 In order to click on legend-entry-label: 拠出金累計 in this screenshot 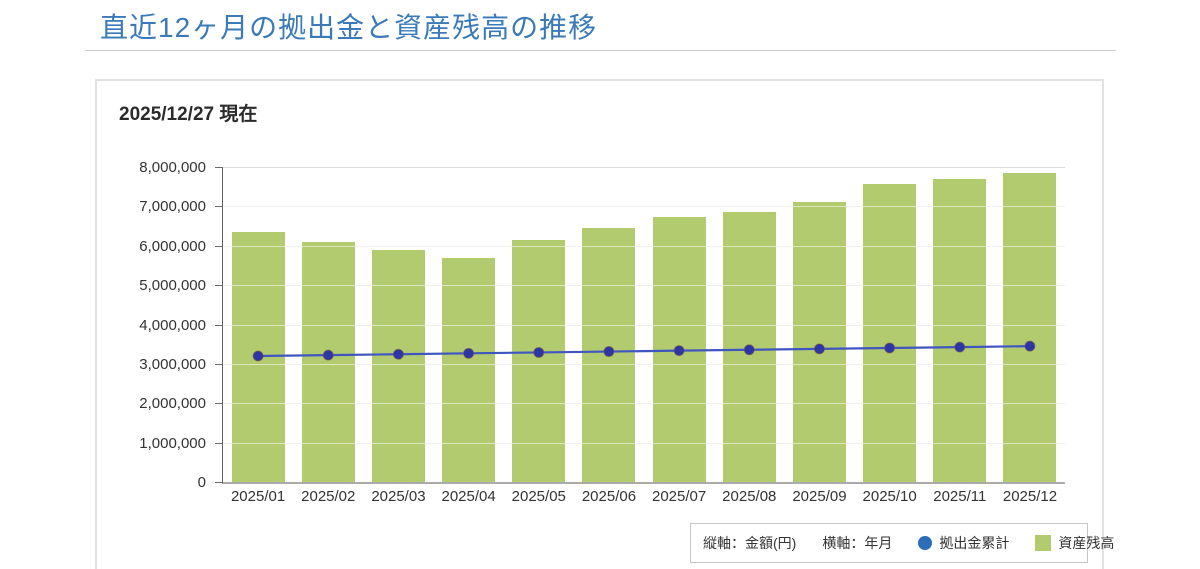, I will do `click(974, 543)`.